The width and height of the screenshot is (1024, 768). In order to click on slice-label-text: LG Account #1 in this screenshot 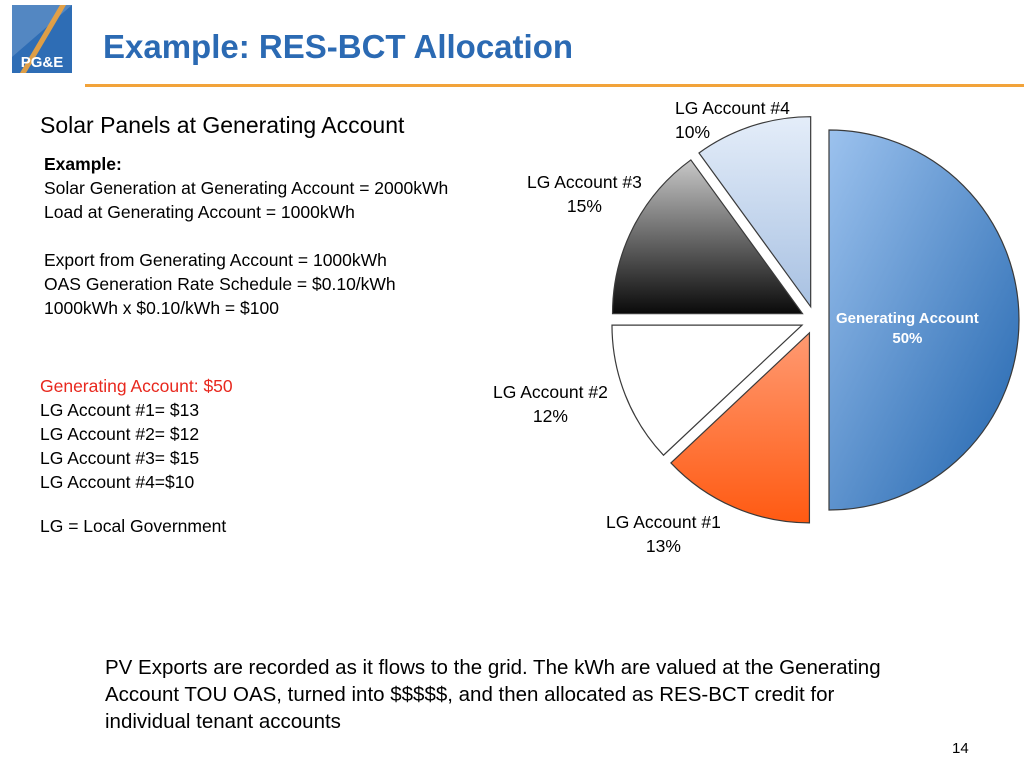, I will do `click(663, 522)`.